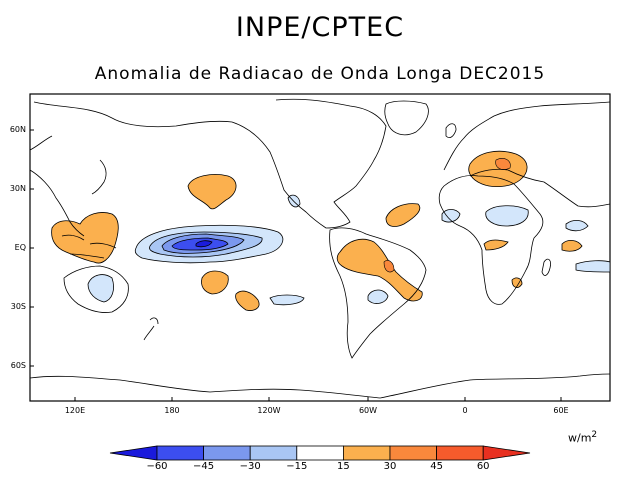 The width and height of the screenshot is (640, 494). Describe the element at coordinates (577, 226) in the screenshot. I see `anomaly-arabian-sea` at that location.